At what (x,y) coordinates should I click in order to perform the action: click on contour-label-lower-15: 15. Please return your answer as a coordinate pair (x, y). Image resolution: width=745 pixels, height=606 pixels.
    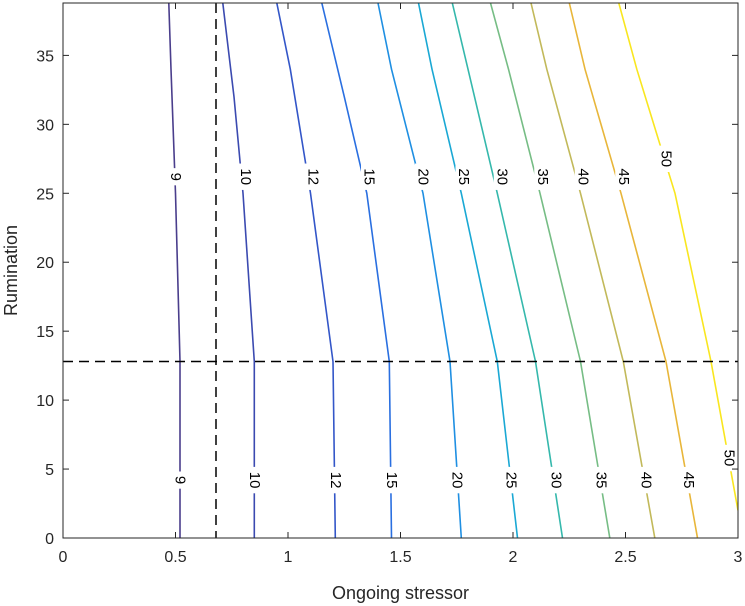
    Looking at the image, I should click on (391, 480).